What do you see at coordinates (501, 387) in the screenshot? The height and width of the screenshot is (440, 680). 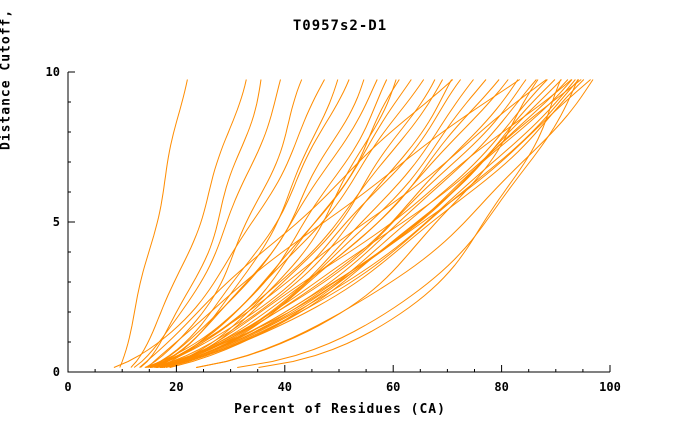 I see `x-tick-label: 80` at bounding box center [501, 387].